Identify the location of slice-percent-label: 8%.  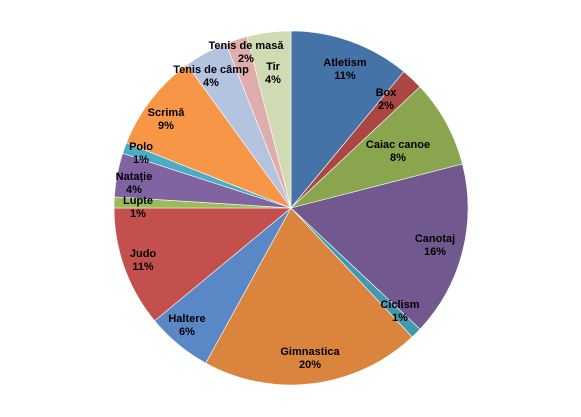
(398, 158).